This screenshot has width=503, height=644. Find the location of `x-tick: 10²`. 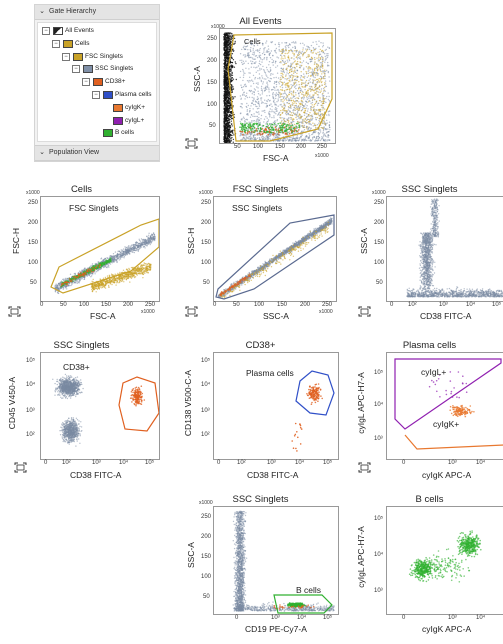

x-tick: 10² is located at coordinates (412, 305).